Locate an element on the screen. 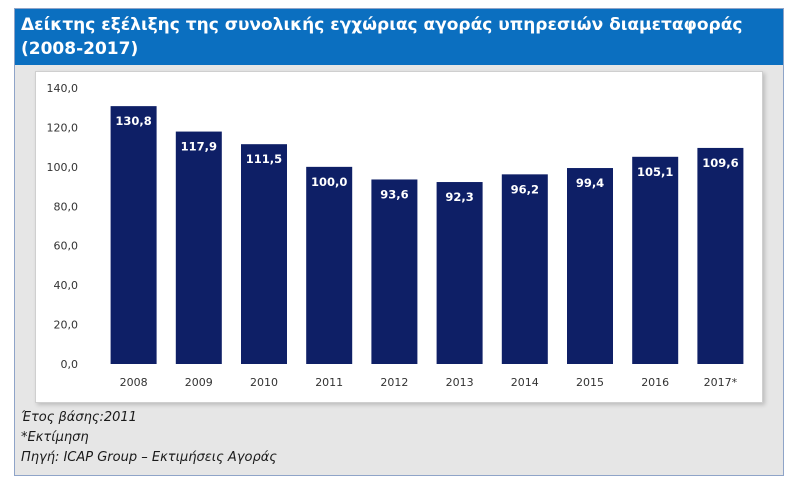 The image size is (812, 489). x-tick-label: 2016 is located at coordinates (655, 382).